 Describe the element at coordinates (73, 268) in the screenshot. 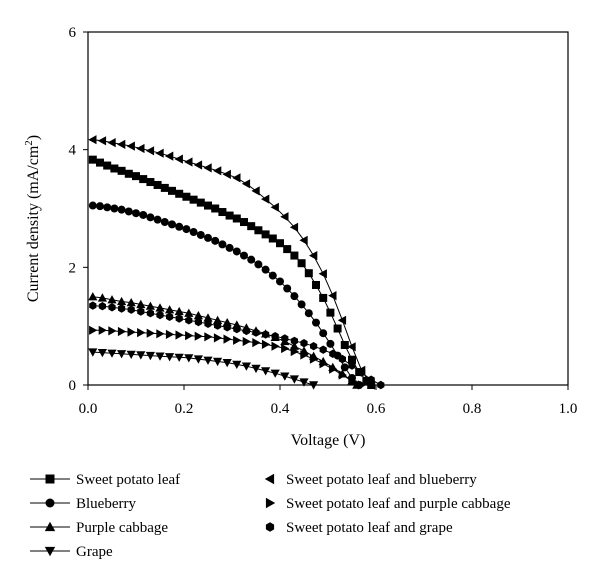

I see `y-tick-label: 2` at that location.